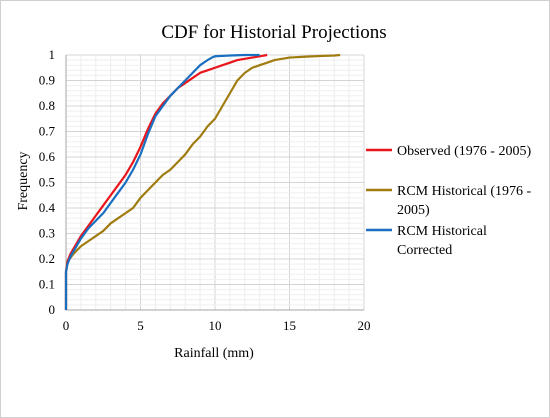  I want to click on x-axis-label: Rainfall (mm), so click(214, 353).